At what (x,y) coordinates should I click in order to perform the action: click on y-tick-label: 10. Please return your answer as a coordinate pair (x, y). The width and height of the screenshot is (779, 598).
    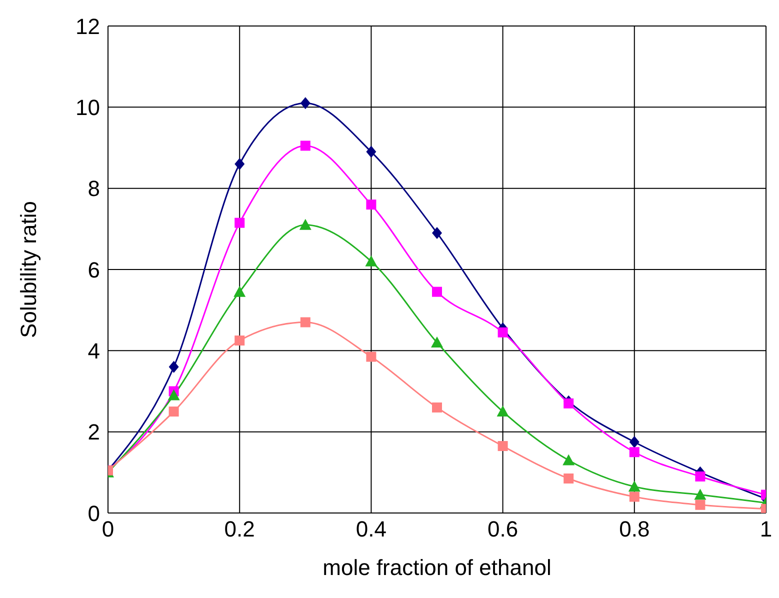
    Looking at the image, I should click on (88, 107).